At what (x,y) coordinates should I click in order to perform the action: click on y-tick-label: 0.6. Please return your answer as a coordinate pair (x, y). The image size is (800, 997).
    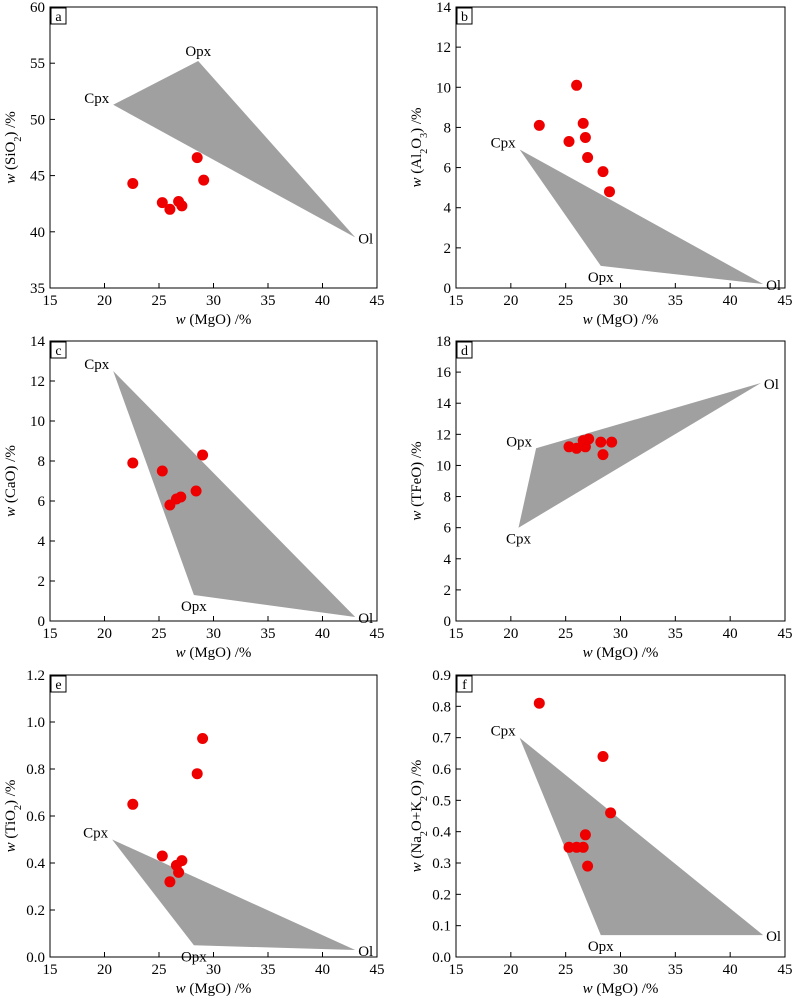
    Looking at the image, I should click on (441, 770).